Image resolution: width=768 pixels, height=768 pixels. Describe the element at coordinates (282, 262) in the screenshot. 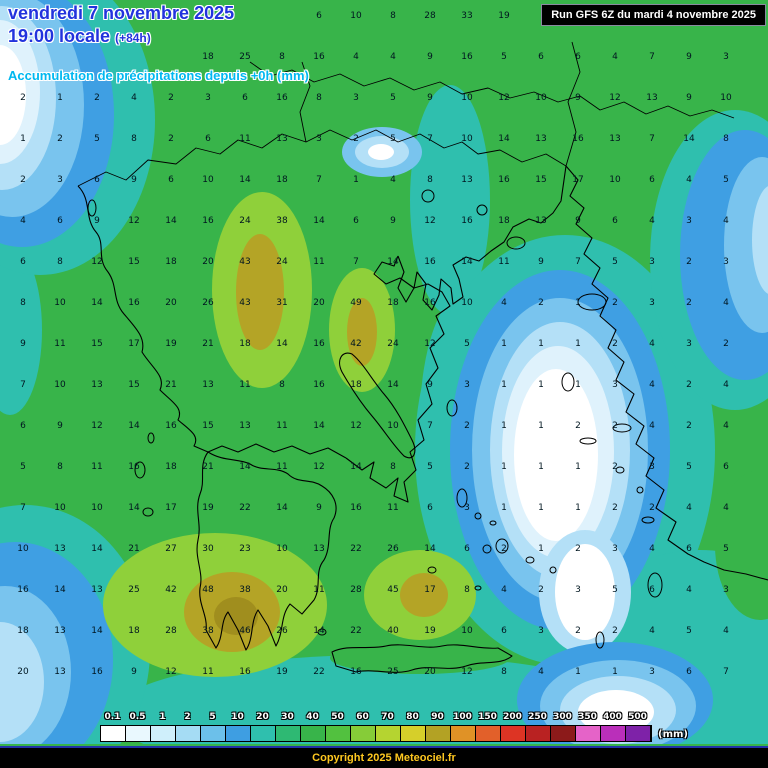

I see `grid-value: 24` at that location.